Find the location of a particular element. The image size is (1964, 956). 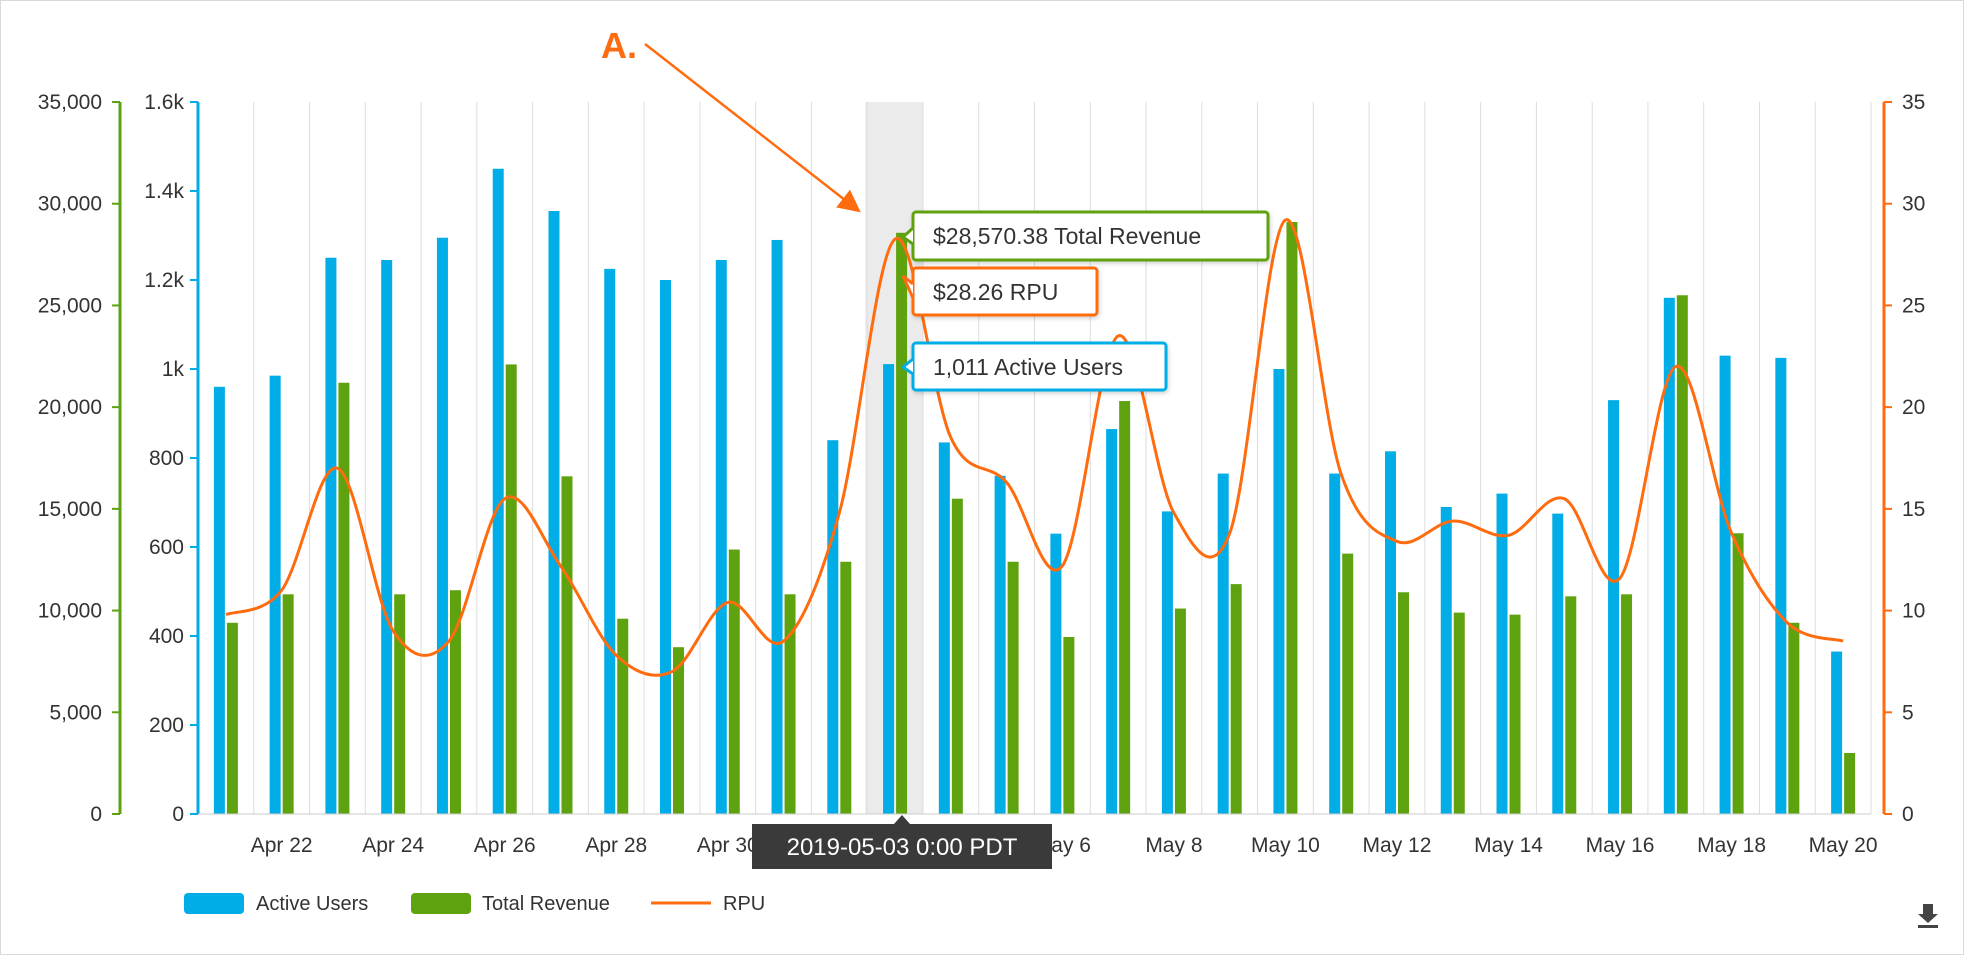

x-axis-label: May 10 is located at coordinates (1285, 845).